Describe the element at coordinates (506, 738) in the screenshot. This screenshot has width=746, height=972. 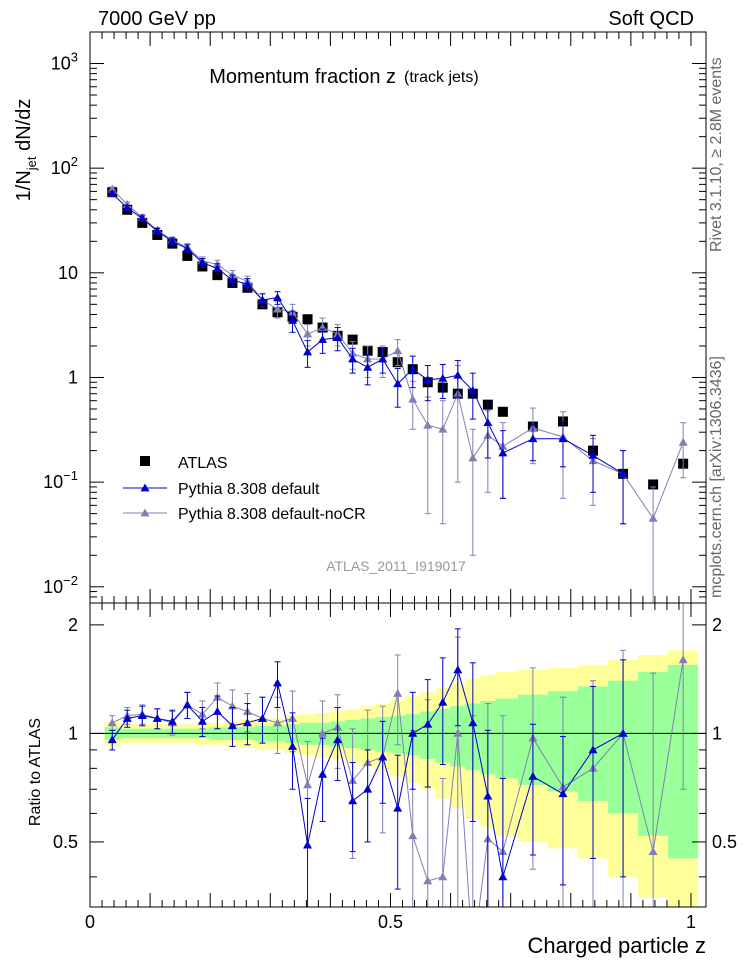
I see `ratio-band-inner` at that location.